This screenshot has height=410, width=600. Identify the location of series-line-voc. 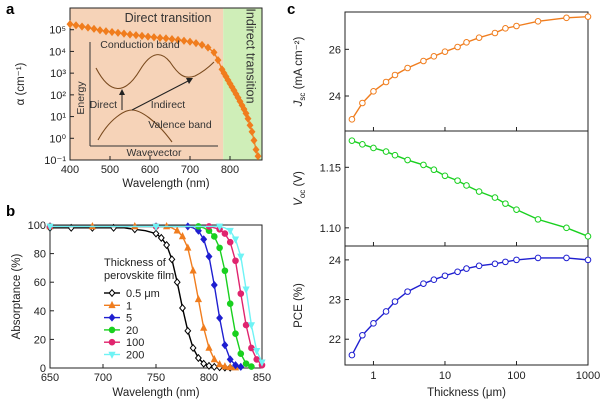
(470, 188).